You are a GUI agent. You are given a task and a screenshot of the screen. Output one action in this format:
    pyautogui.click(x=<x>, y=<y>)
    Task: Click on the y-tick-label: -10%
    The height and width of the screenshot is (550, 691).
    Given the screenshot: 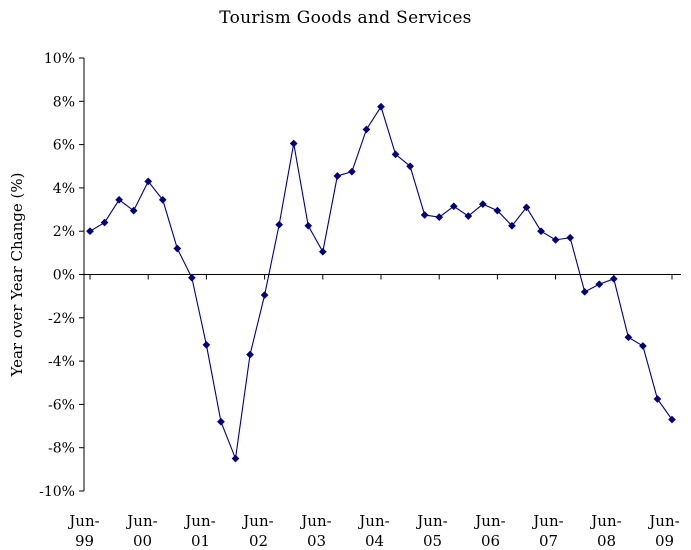 What is the action you would take?
    pyautogui.click(x=57, y=492)
    